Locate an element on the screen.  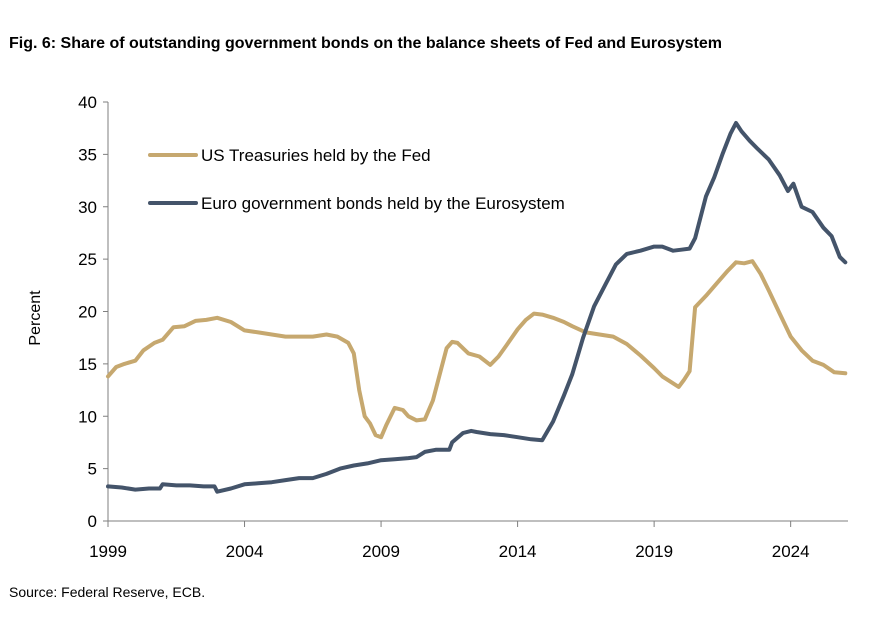
source-note: Source: Federal Reserve, ECB. is located at coordinates (107, 592).